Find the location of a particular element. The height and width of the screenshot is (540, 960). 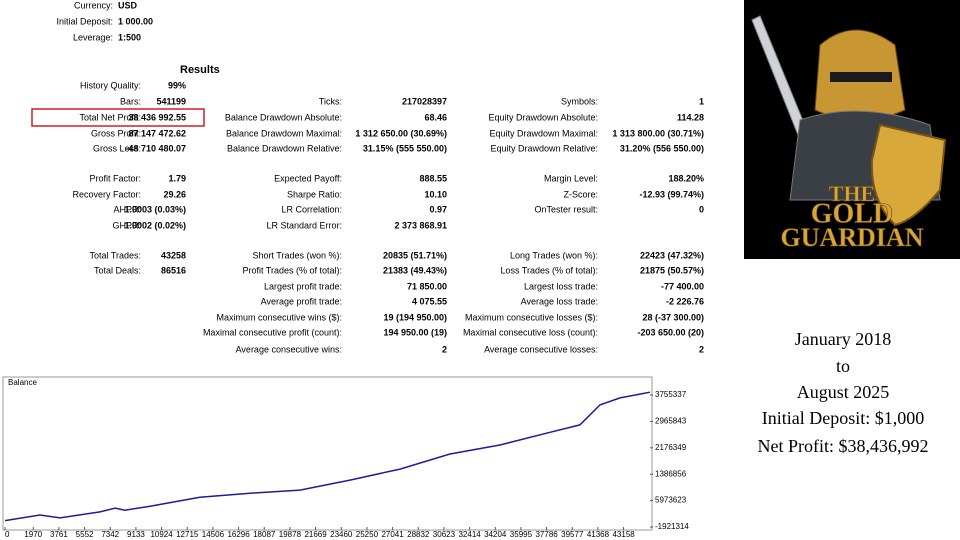

x-tick-label: 32414 is located at coordinates (469, 534).